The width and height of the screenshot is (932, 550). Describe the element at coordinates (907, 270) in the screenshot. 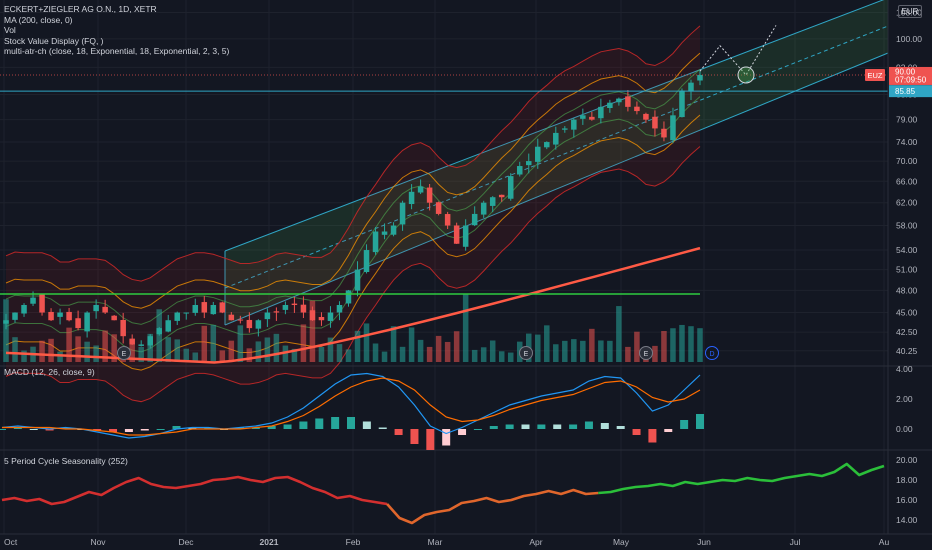

I see `price-tick-label-4: 51.00` at that location.